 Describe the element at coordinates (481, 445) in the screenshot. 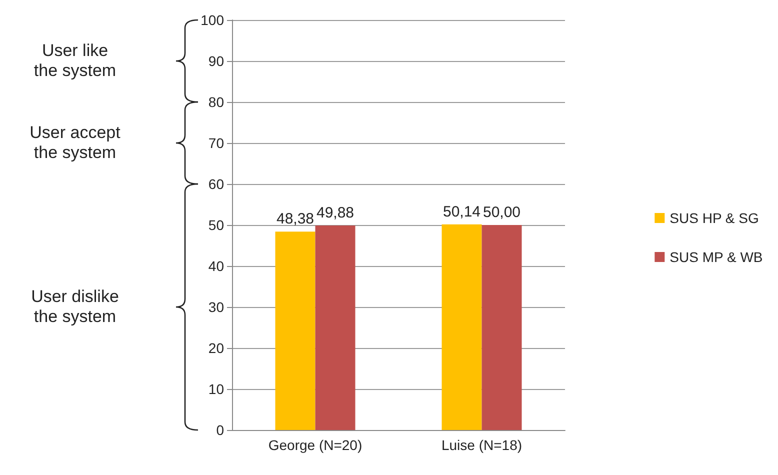

I see `x-tick-label: Luise (N=18)` at that location.